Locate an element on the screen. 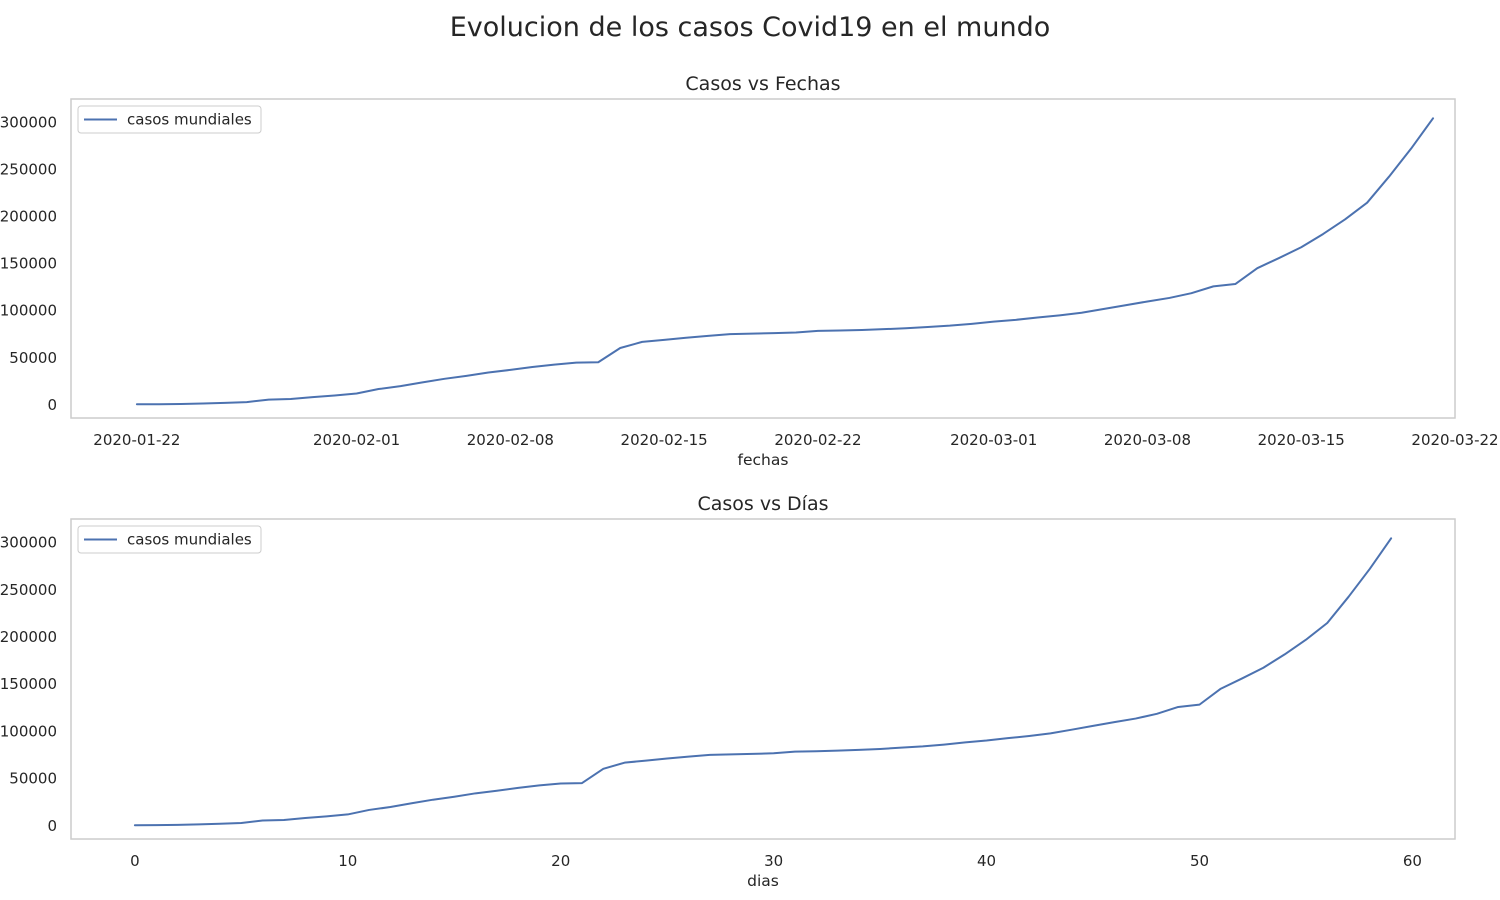  x-tick-label: 40 is located at coordinates (986, 861).